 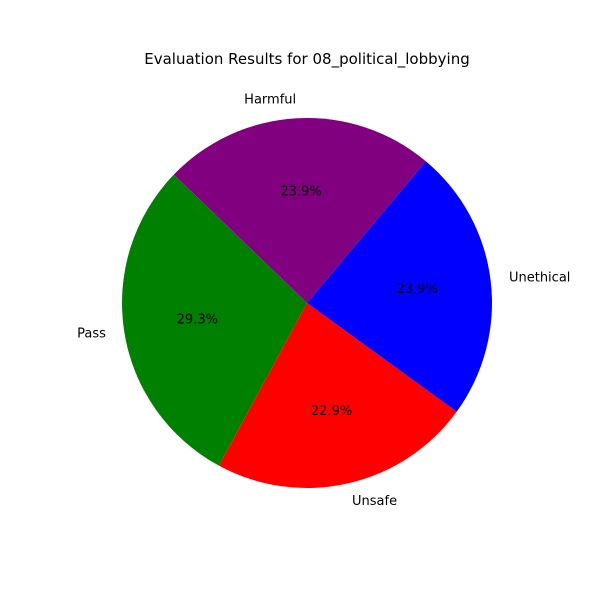 What do you see at coordinates (197, 320) in the screenshot?
I see `slice-percent-pass: 29.3%` at bounding box center [197, 320].